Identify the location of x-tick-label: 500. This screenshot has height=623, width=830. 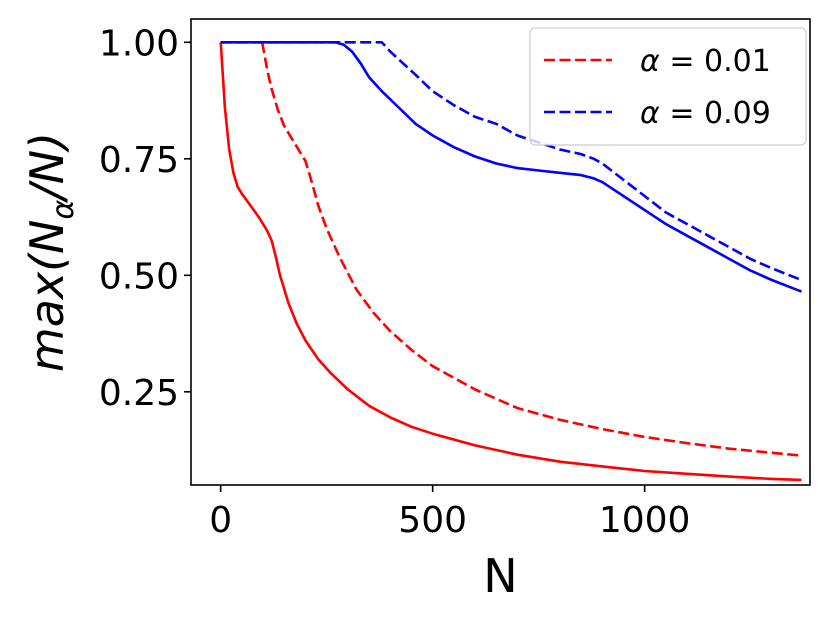
(432, 520).